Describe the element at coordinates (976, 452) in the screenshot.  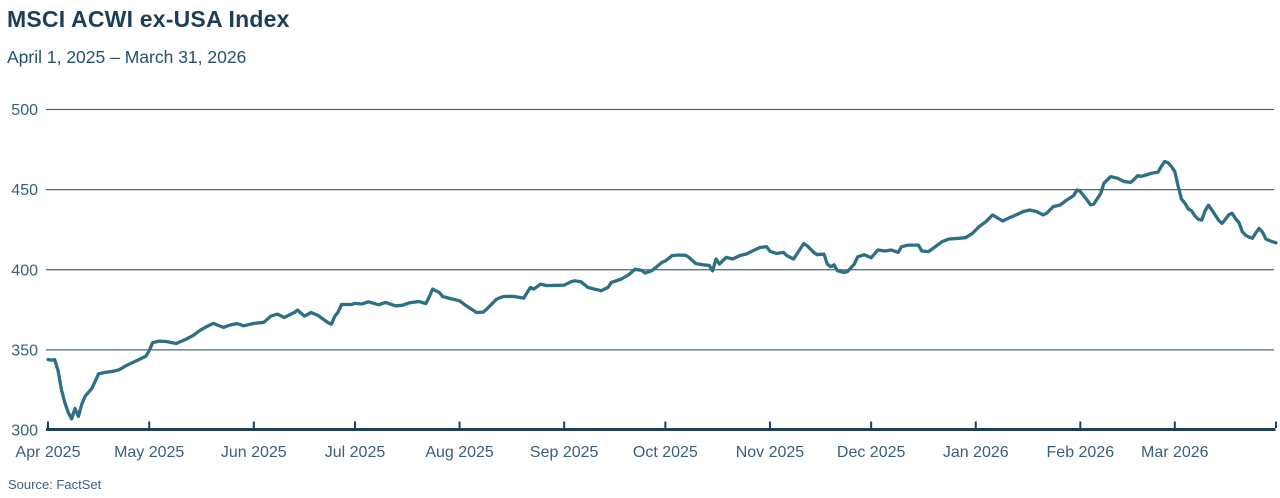
I see `x-tick-label: Jan 2026` at that location.